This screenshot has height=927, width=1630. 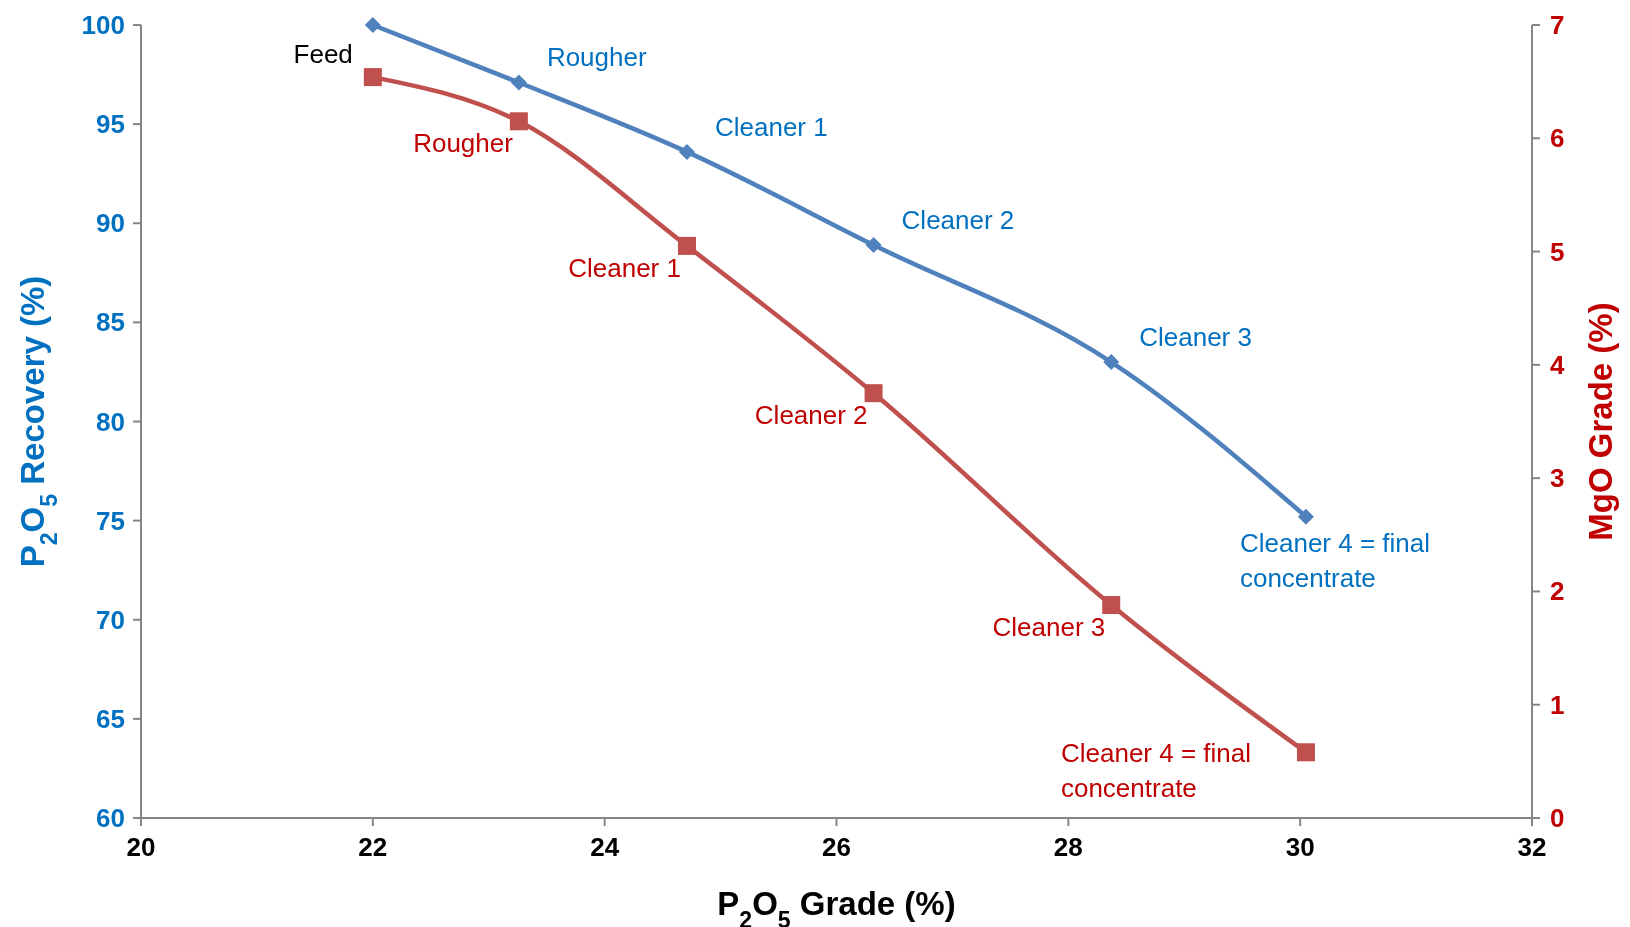 What do you see at coordinates (110, 223) in the screenshot?
I see `y-tick-label: 90` at bounding box center [110, 223].